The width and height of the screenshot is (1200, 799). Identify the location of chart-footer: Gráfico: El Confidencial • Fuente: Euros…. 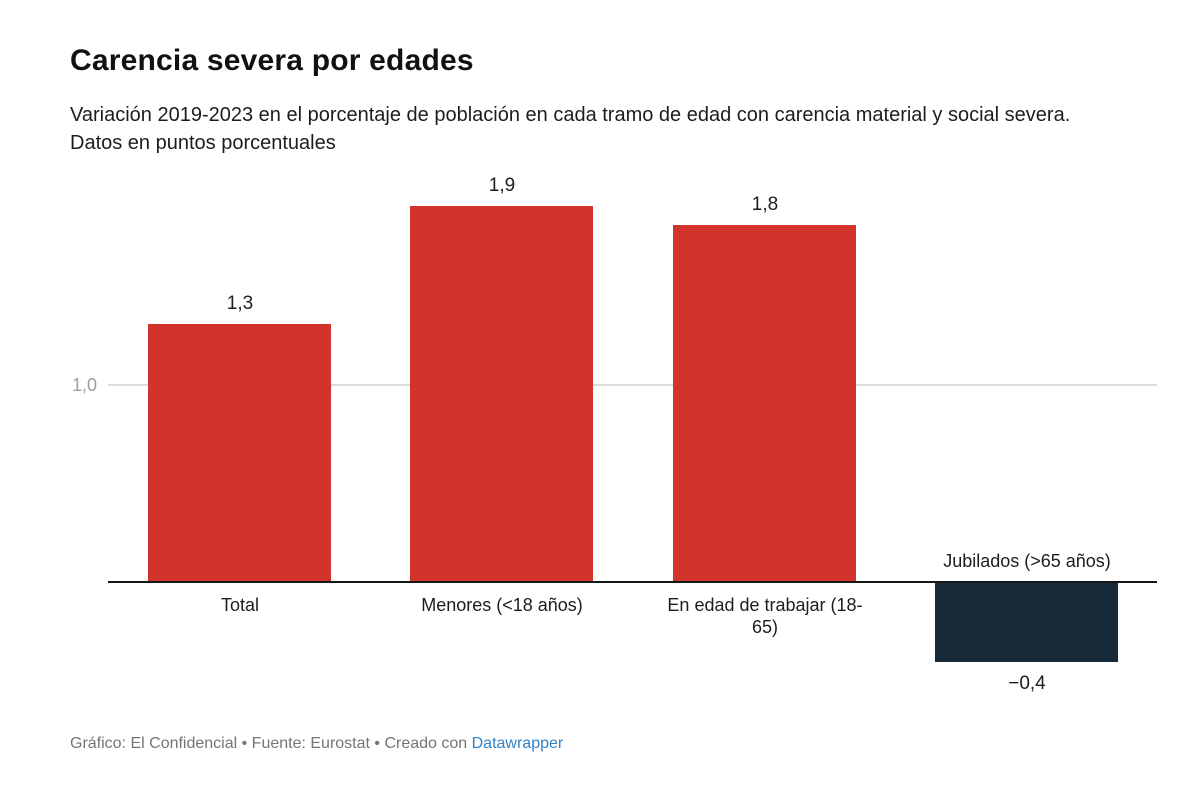
(316, 744).